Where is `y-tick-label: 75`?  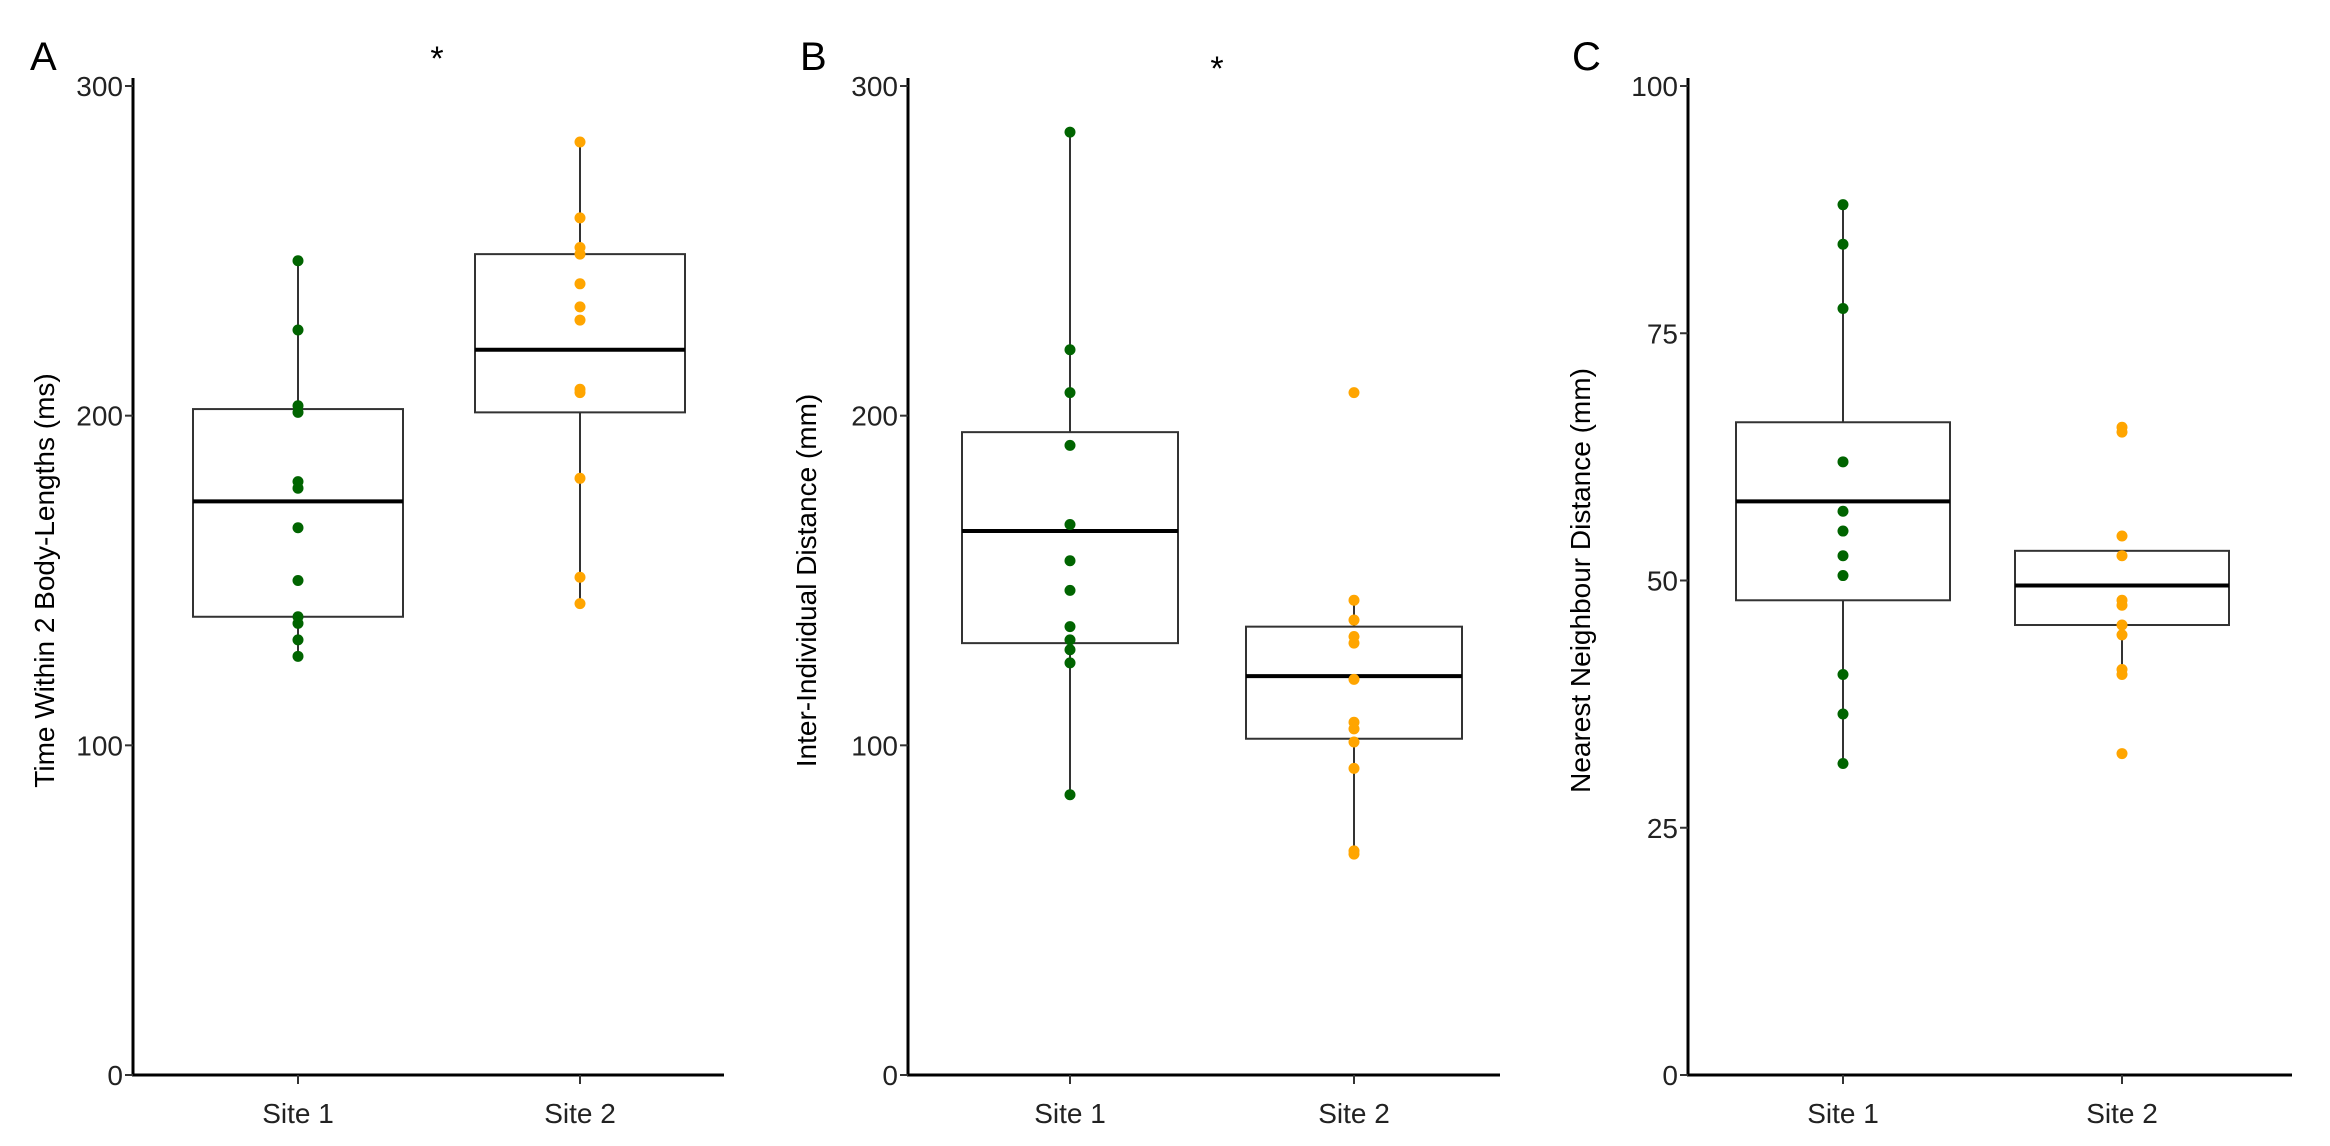 y-tick-label: 75 is located at coordinates (1662, 333).